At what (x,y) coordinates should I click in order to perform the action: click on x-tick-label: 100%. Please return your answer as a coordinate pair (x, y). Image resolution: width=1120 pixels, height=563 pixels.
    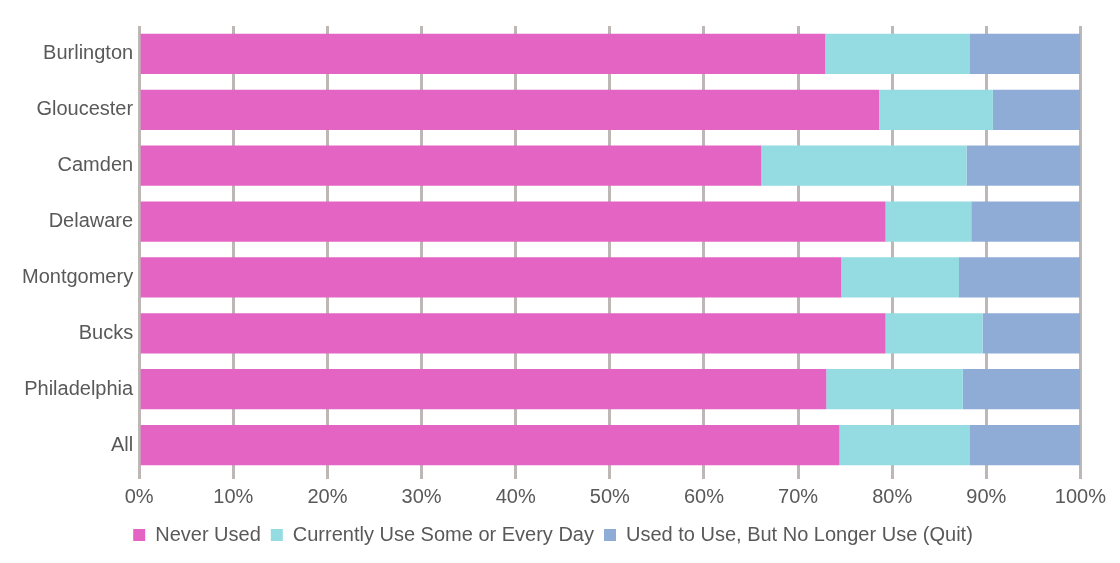
    Looking at the image, I should click on (1080, 495).